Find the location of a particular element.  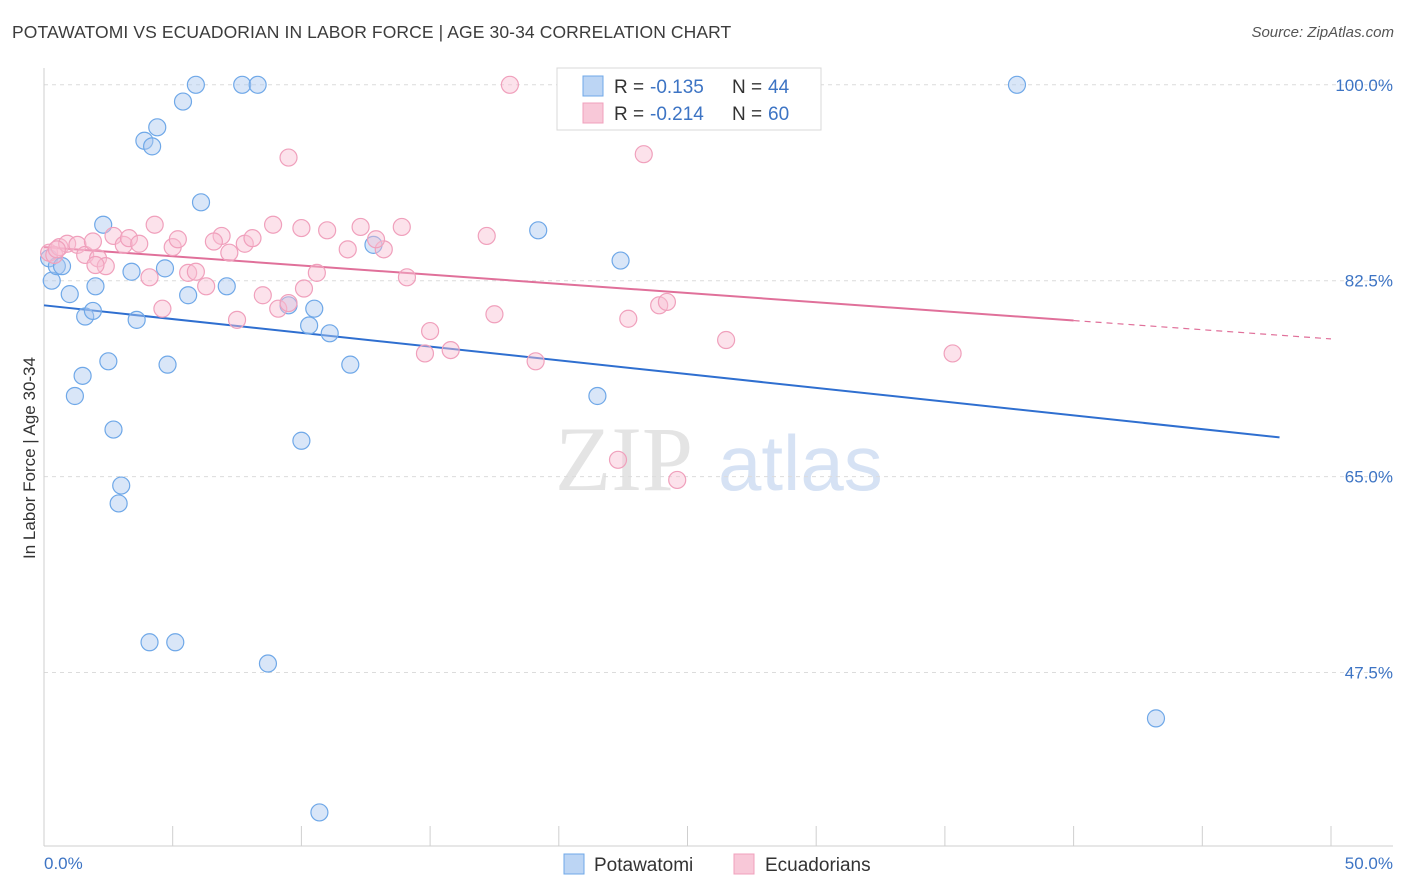

trendline-ext-ecuadorians is located at coordinates (1202, 329).